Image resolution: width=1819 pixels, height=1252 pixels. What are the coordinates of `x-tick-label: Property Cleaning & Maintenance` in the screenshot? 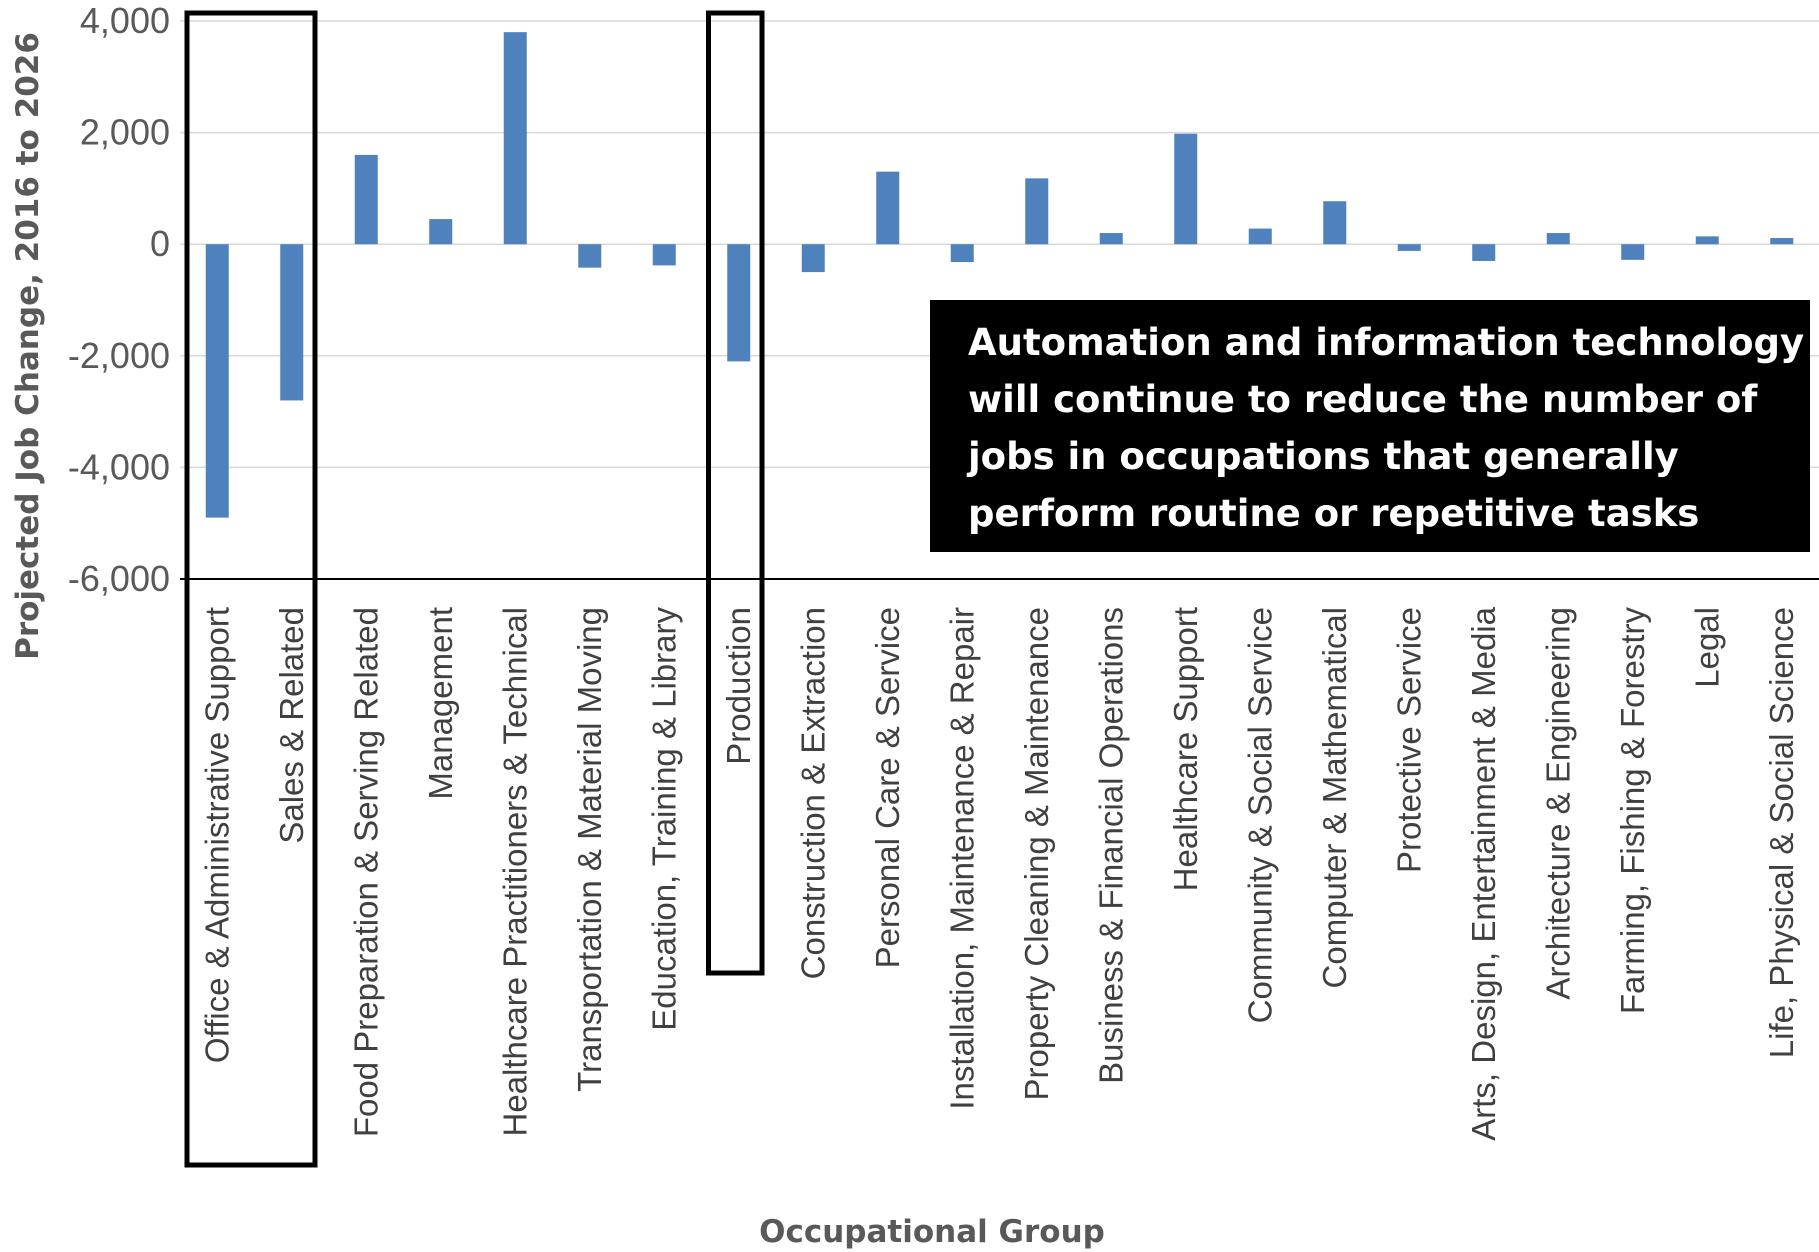 It's located at (1036, 853).